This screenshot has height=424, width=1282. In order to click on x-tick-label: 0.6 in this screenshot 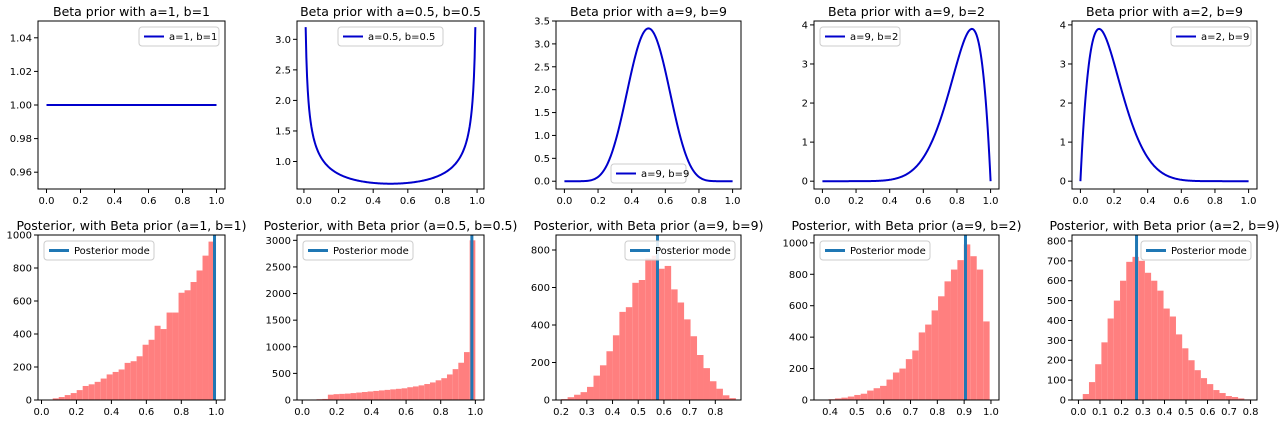, I will do `click(664, 412)`.